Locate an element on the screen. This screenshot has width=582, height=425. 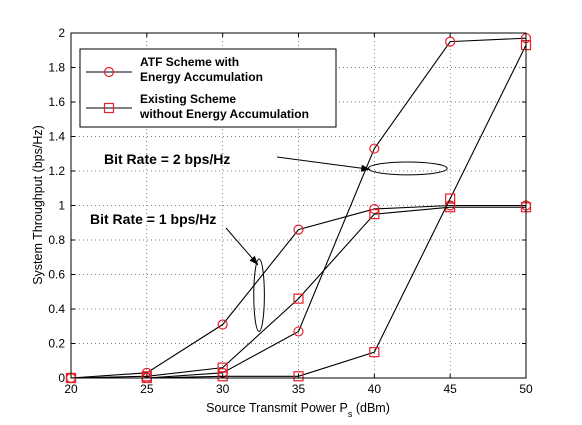
y-tick-label: 1.4 is located at coordinates (56, 137).